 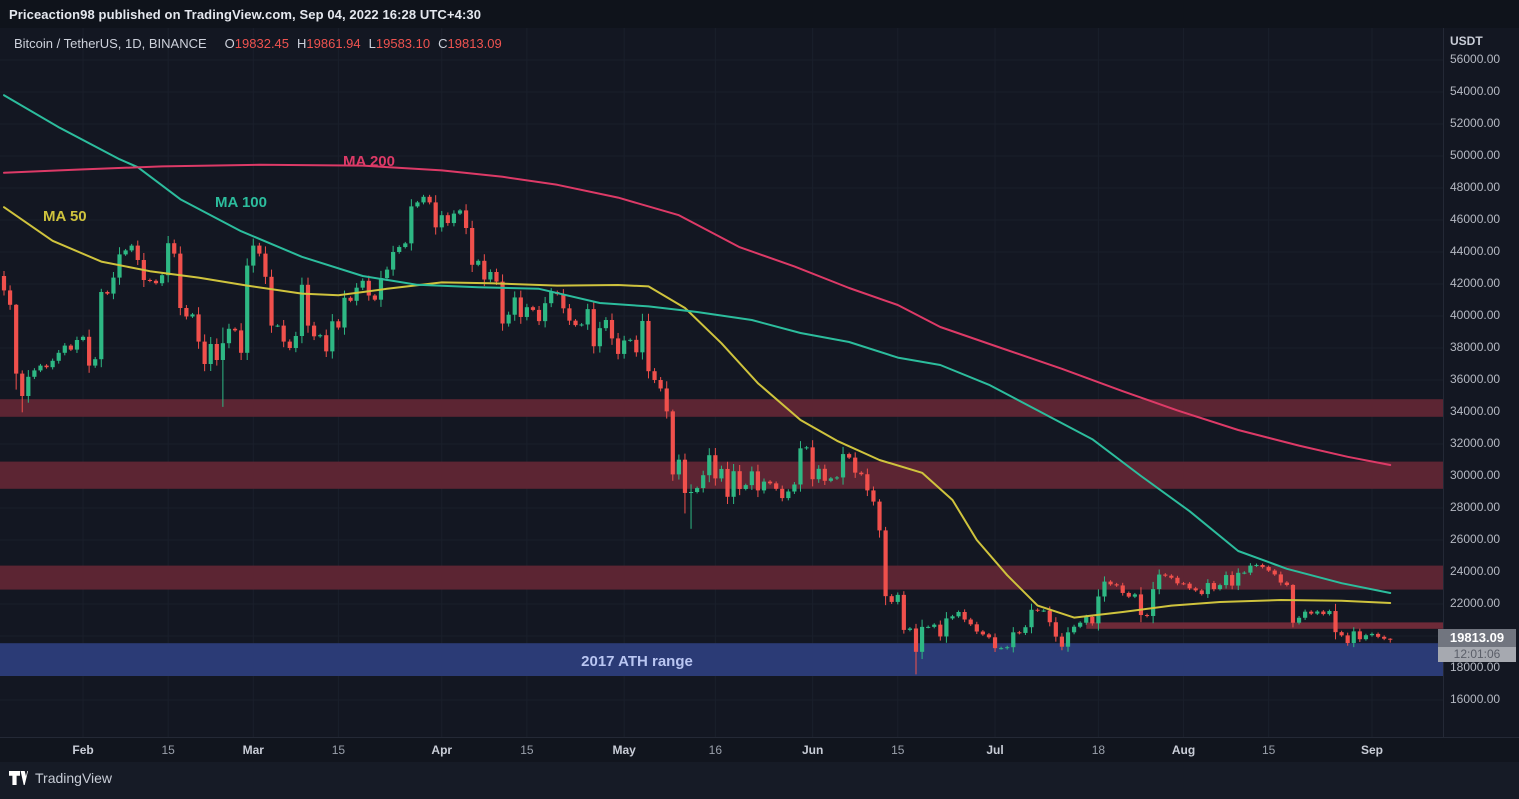 I want to click on time-axis-tick: Feb, so click(x=83, y=750).